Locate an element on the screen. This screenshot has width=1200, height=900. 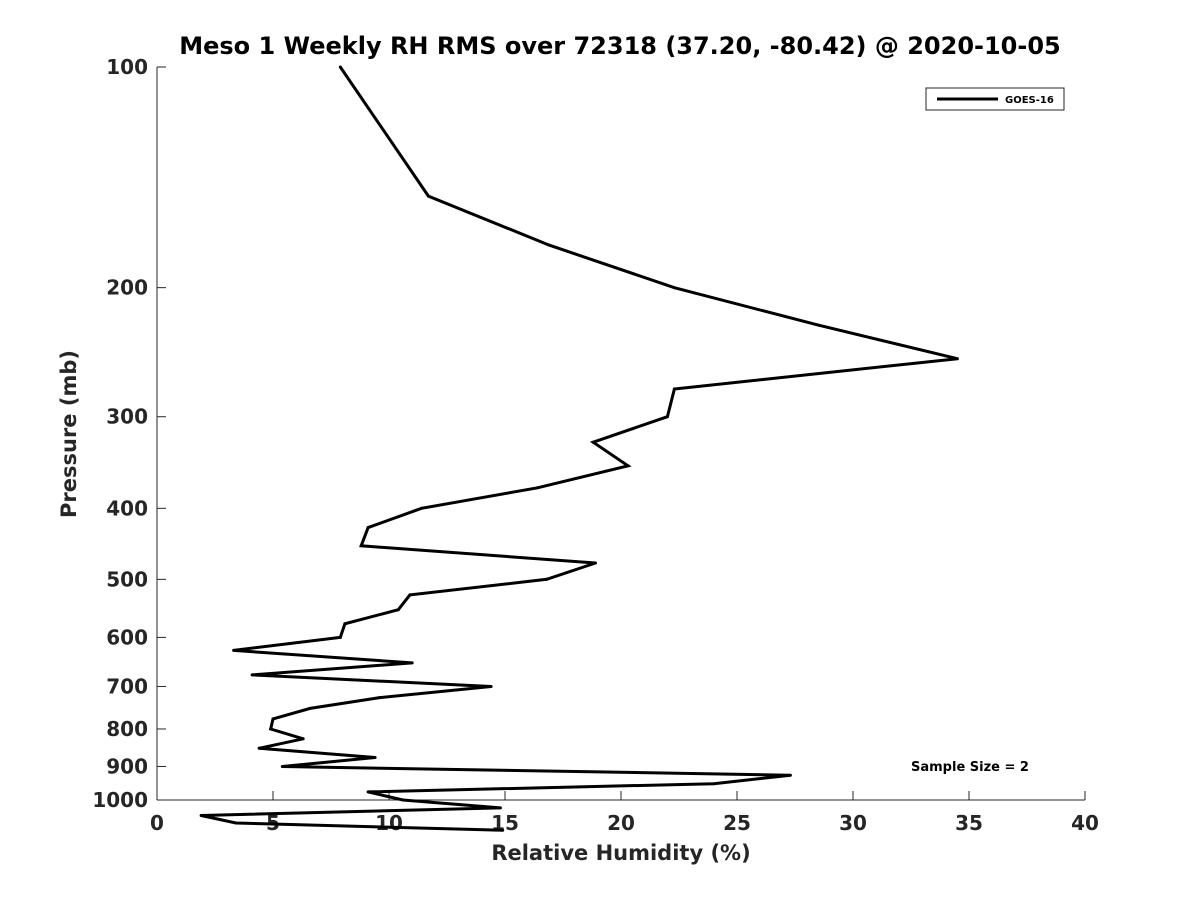
x-tick-label: 25 is located at coordinates (737, 823).